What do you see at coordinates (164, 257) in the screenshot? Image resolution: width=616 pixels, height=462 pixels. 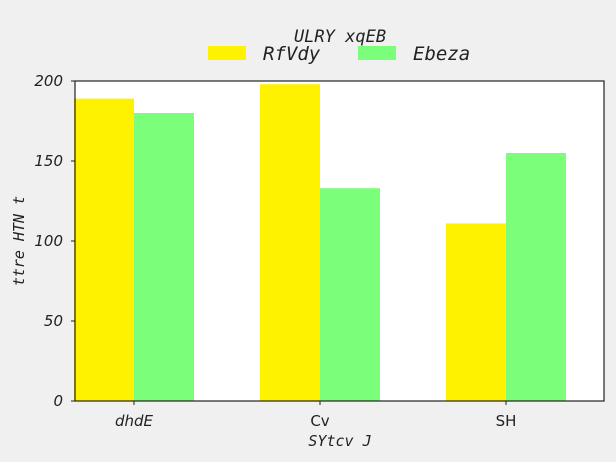 I see `bar-ebeza-dhde` at bounding box center [164, 257].